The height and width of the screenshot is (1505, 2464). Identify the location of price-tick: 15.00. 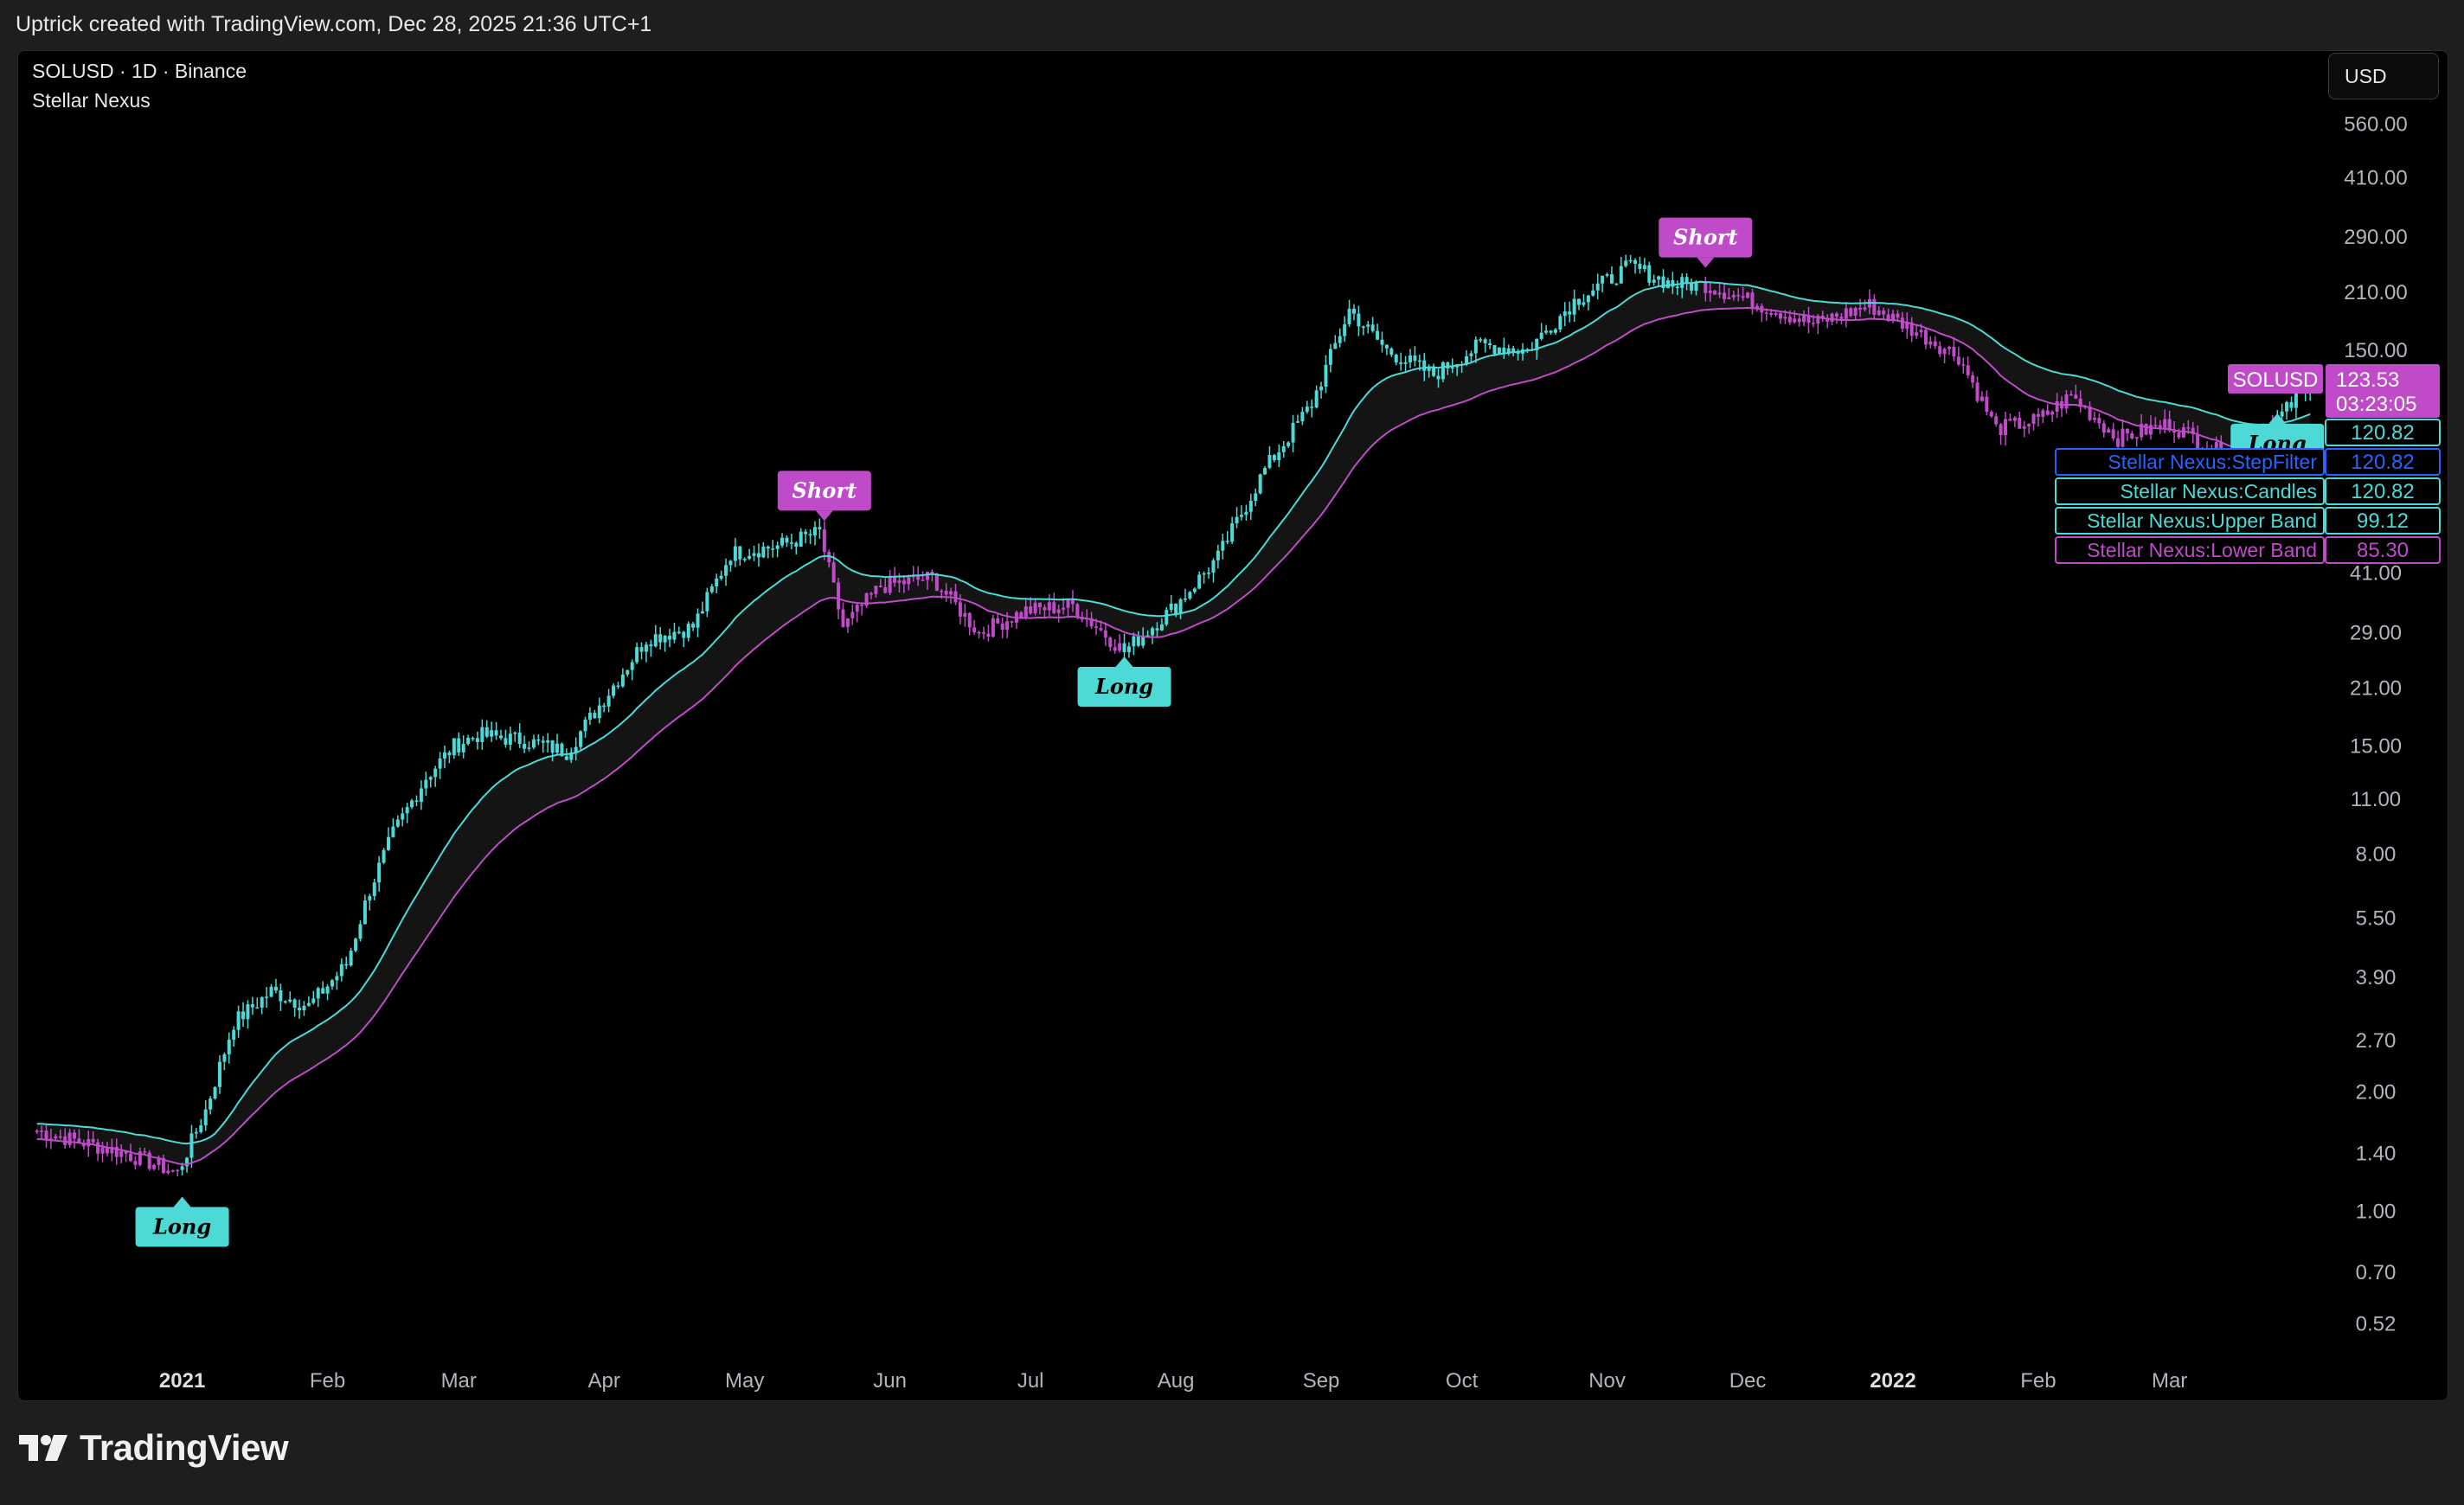
(2376, 746).